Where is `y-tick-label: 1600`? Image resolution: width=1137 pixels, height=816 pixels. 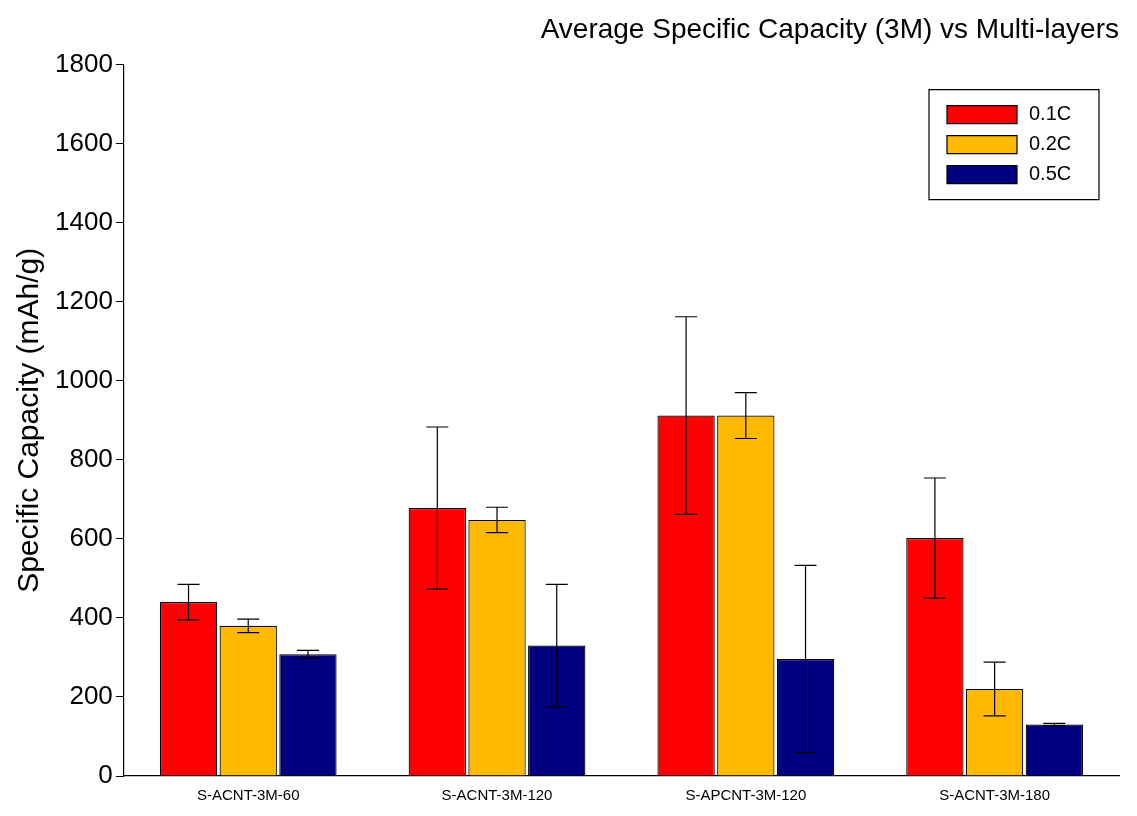
y-tick-label: 1600 is located at coordinates (84, 141).